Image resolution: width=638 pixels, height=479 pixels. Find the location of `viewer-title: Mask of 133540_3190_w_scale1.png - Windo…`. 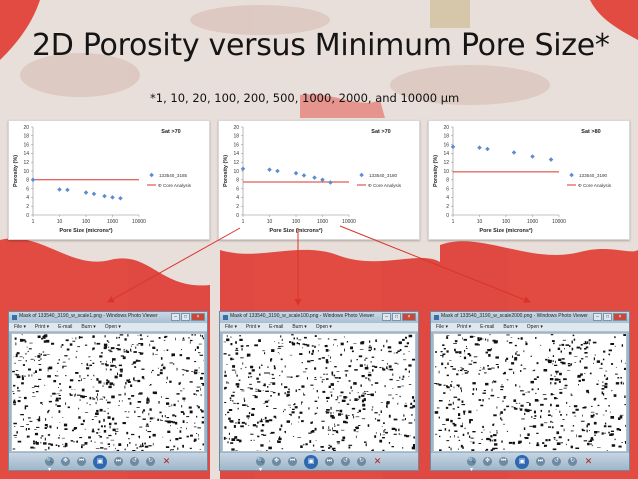

viewer-title: Mask of 133540_3190_w_scale1.png - Windo… is located at coordinates (88, 316).